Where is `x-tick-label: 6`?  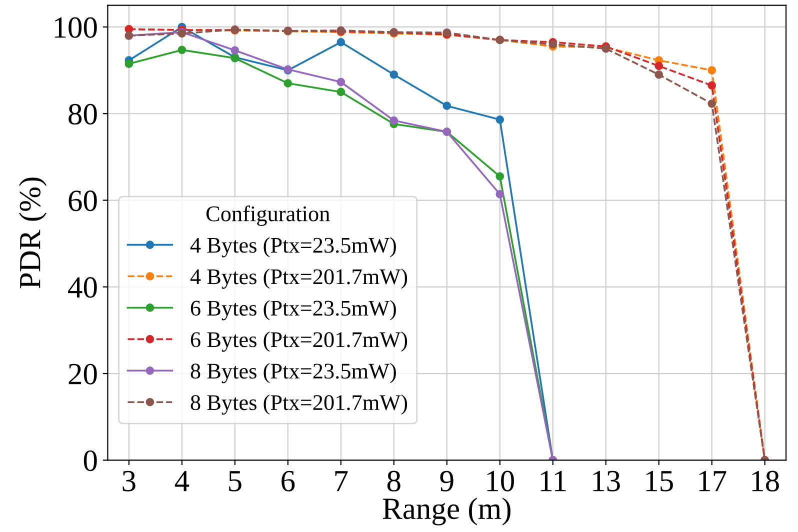 x-tick-label: 6 is located at coordinates (288, 481).